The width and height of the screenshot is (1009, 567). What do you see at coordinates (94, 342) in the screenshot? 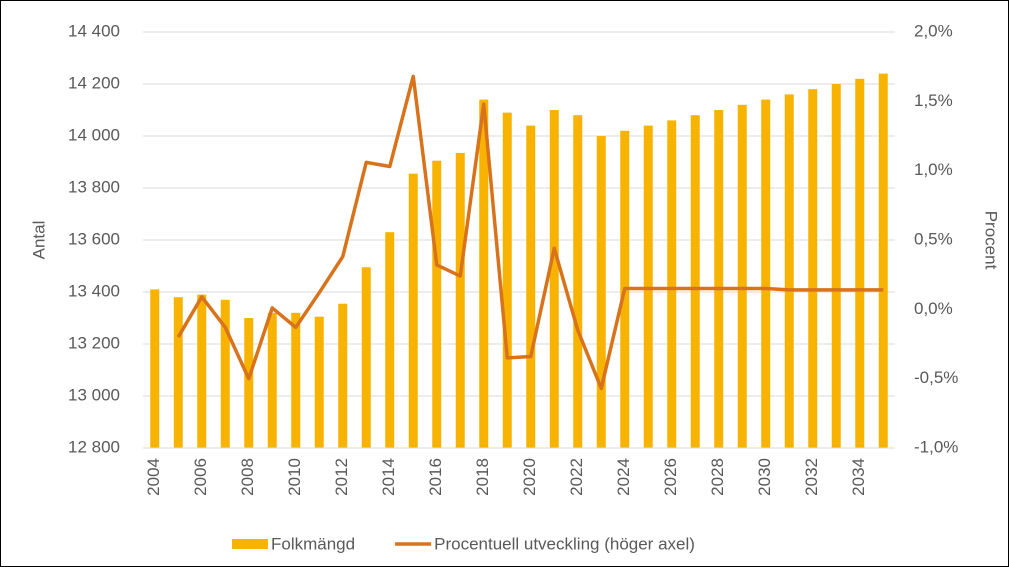
I see `y-tick-label: 13 200` at bounding box center [94, 342].